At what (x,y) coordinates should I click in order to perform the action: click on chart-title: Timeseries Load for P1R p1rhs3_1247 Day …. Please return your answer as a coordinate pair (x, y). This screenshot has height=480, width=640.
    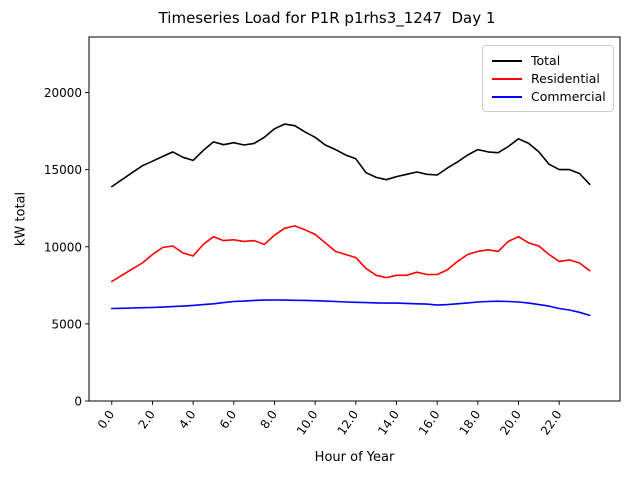
    Looking at the image, I should click on (327, 18).